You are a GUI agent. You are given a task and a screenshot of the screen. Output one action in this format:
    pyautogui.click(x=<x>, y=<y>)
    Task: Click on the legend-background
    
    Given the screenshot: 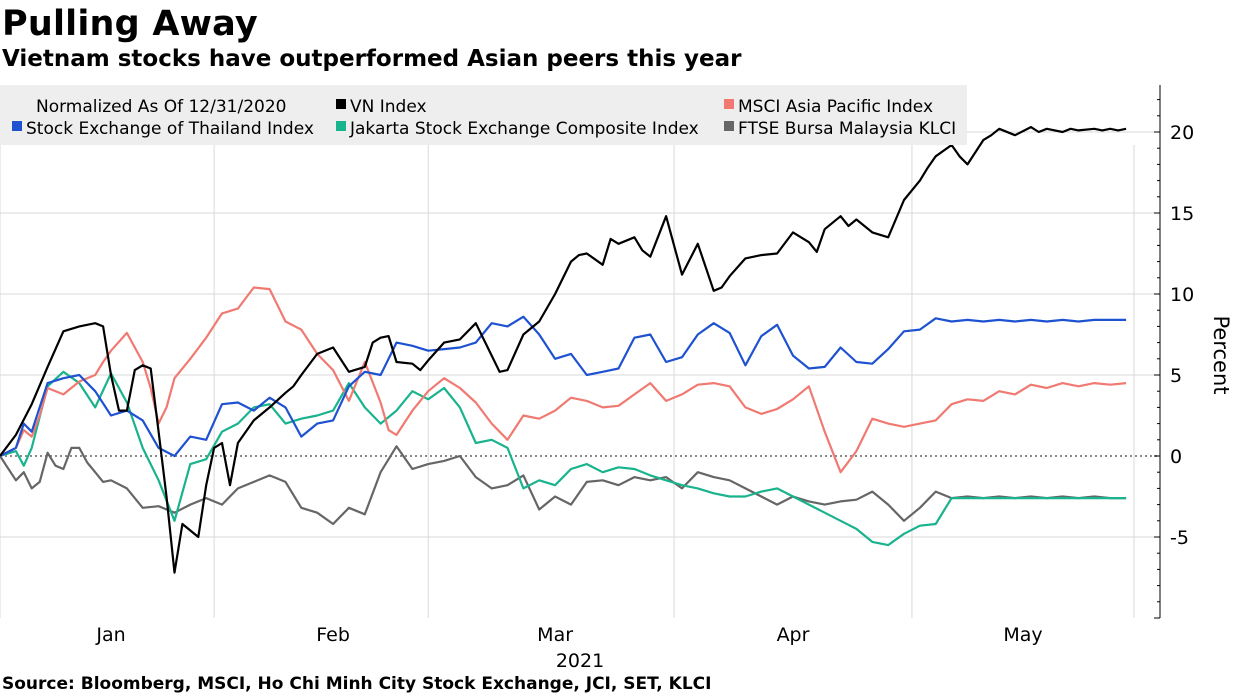 What is the action you would take?
    pyautogui.click(x=483, y=115)
    